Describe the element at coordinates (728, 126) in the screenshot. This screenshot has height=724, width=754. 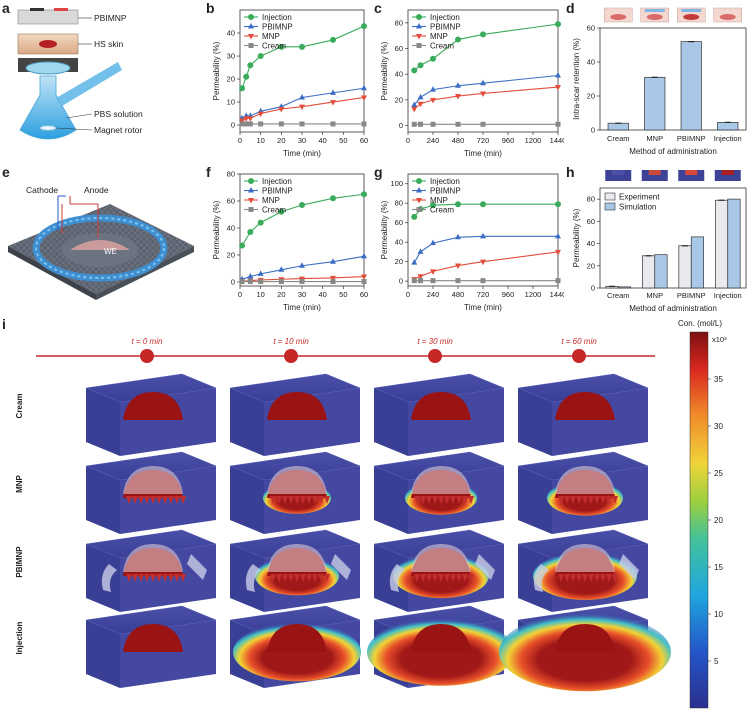
I see `bar-injection` at that location.